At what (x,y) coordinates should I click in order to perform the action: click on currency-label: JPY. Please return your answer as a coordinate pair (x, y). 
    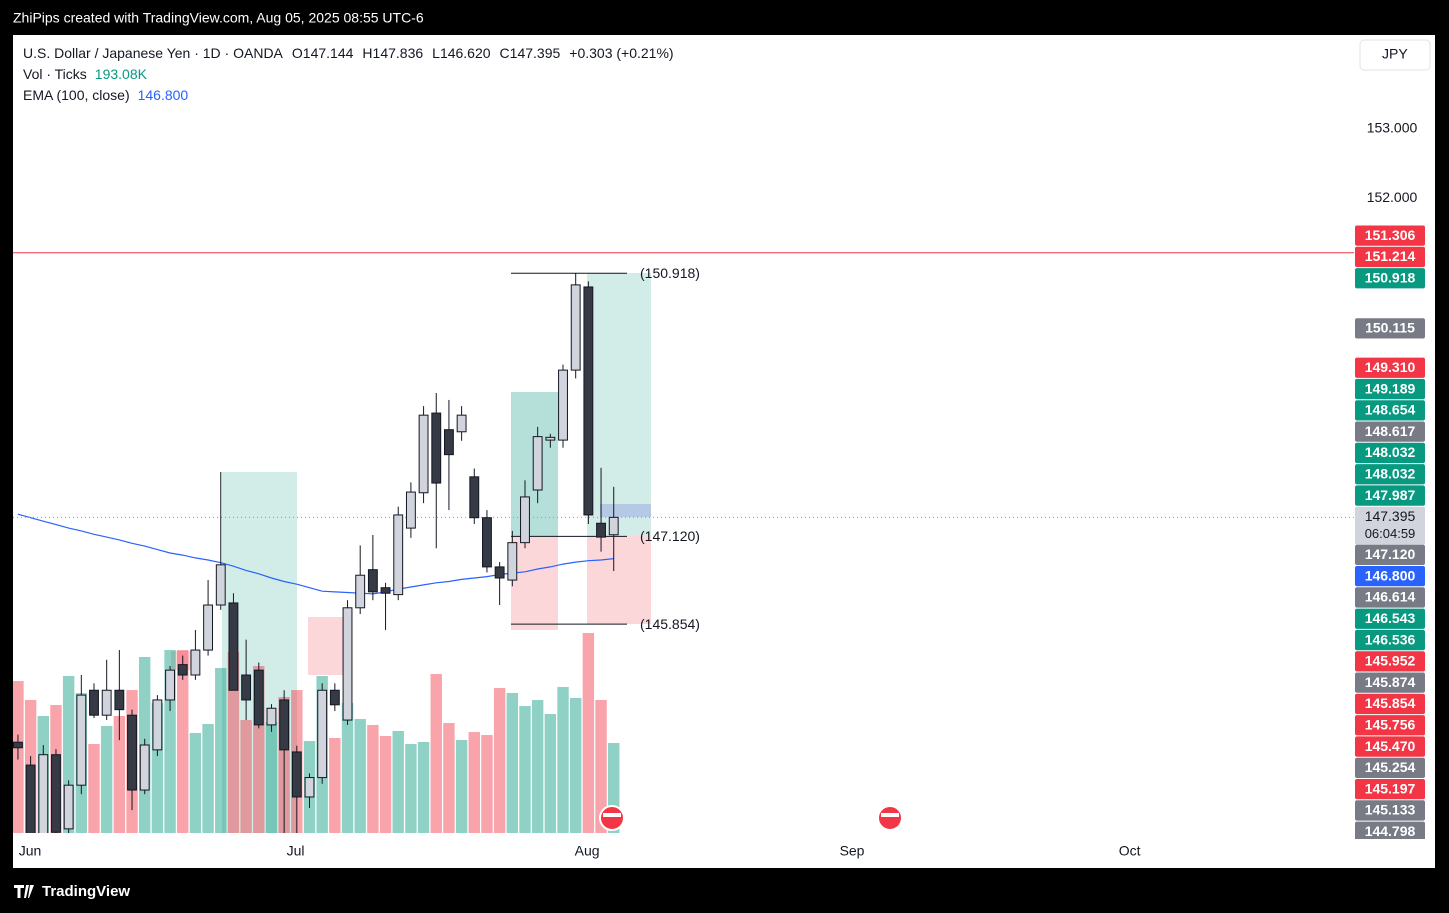
    Looking at the image, I should click on (1395, 54).